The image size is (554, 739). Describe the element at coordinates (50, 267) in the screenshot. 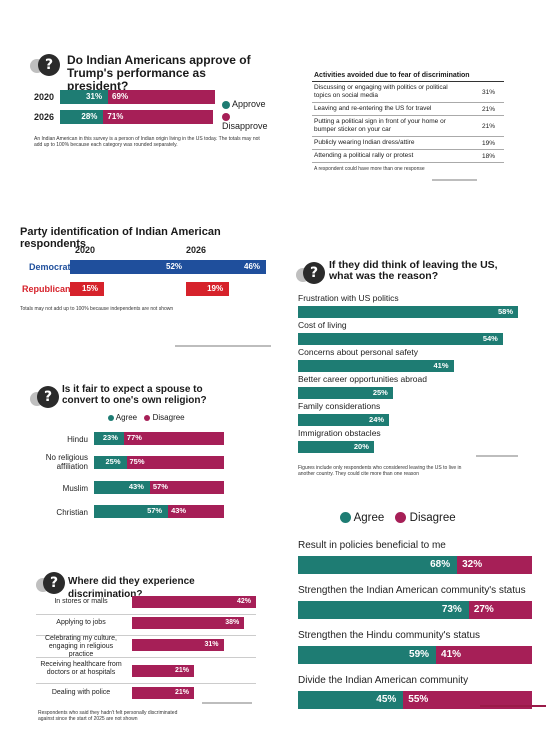

I see `category-label: Democrat` at that location.